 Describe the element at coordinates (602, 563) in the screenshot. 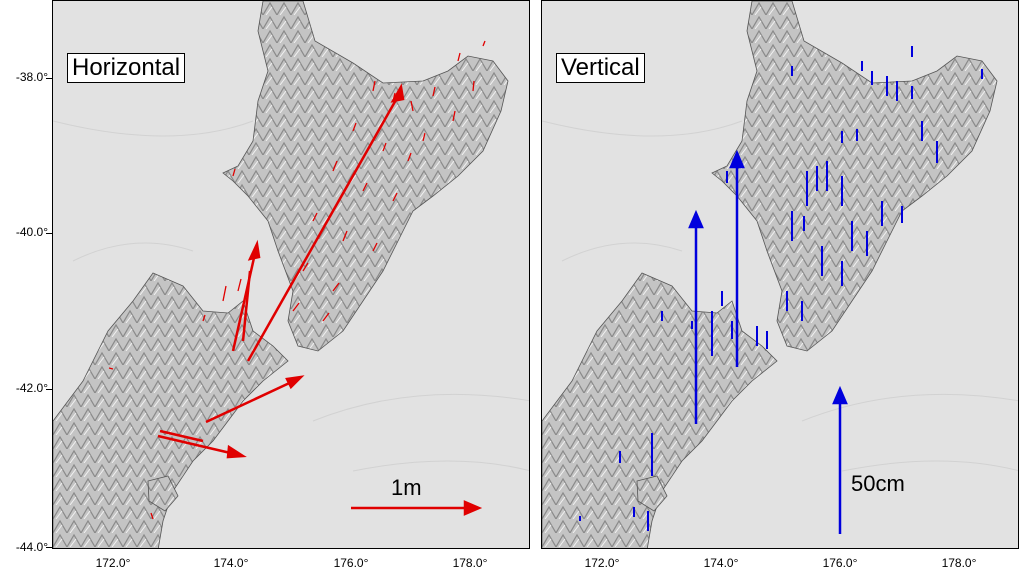

I see `lon-tick-172-right: 172.0°` at that location.